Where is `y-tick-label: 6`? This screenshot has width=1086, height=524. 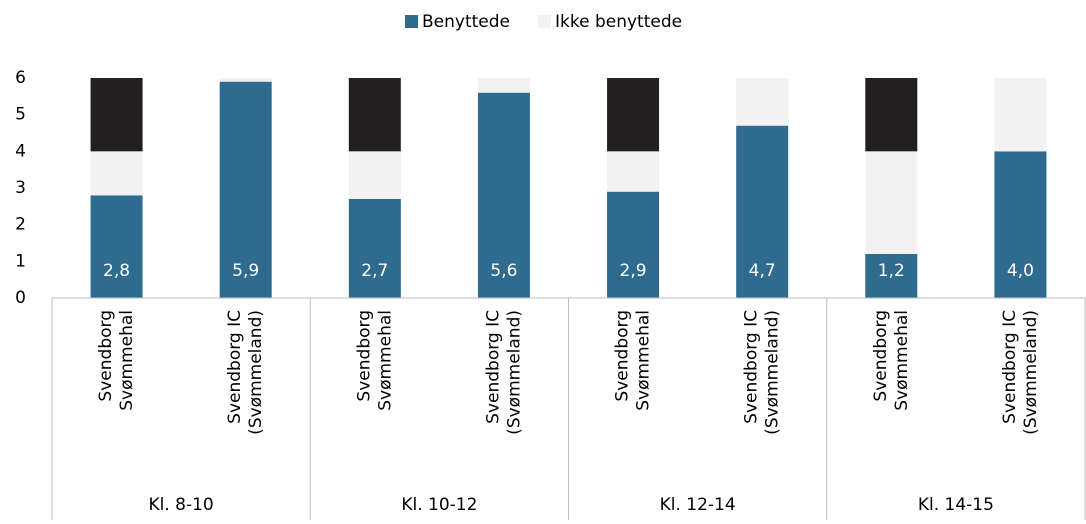 y-tick-label: 6 is located at coordinates (20, 78).